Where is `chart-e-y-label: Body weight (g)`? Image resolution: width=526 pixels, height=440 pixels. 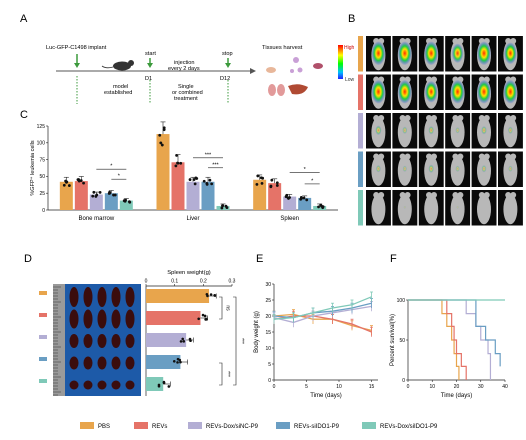
chart-e-y-label: Body weight (g) is located at coordinates (257, 332).